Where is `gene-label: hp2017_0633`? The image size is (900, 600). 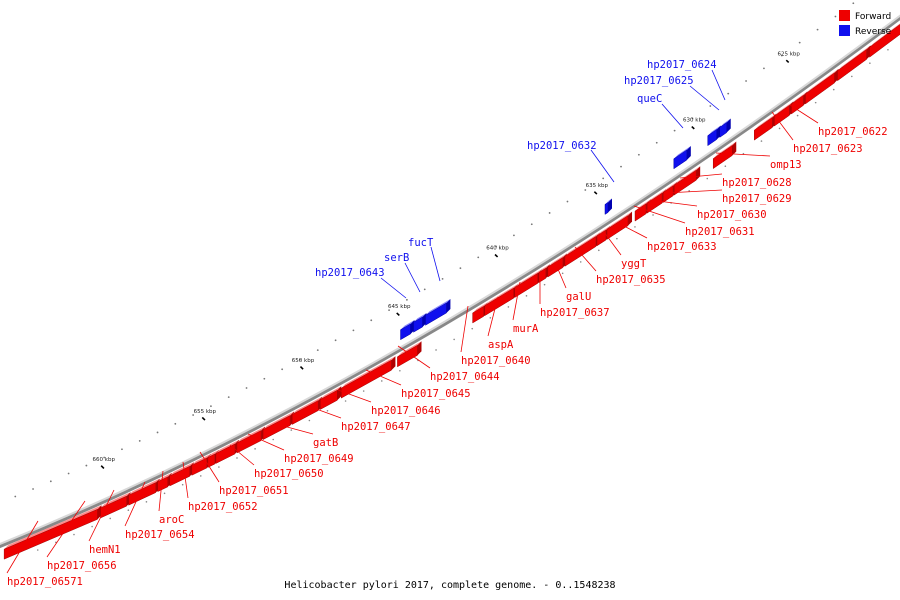 gene-label: hp2017_0633 is located at coordinates (682, 247).